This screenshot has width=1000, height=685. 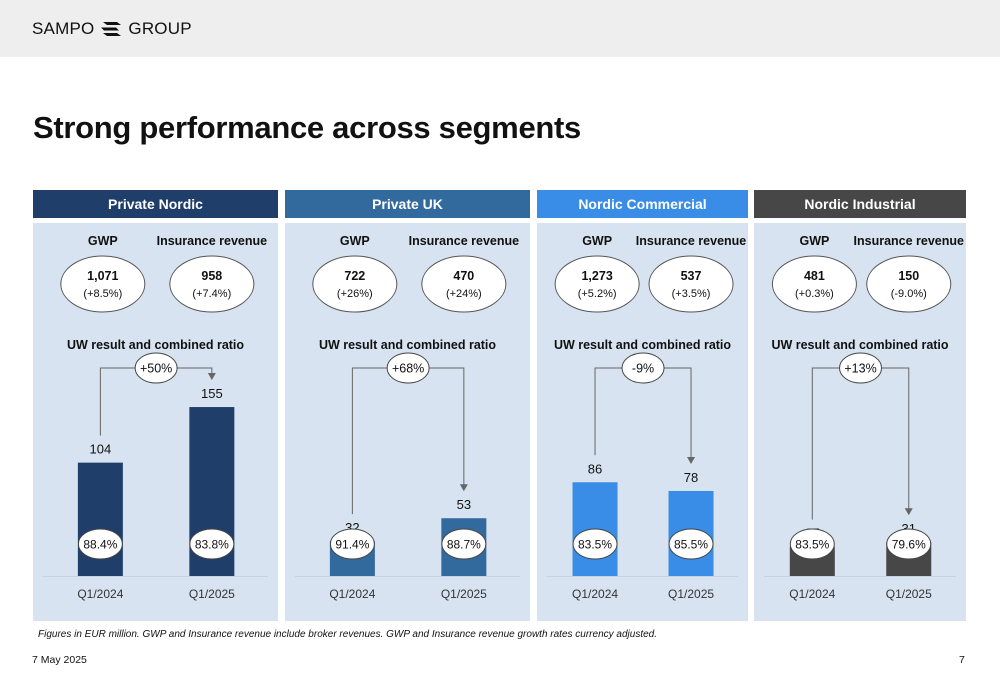 I want to click on kpi-change: (+7.4%), so click(x=211, y=294).